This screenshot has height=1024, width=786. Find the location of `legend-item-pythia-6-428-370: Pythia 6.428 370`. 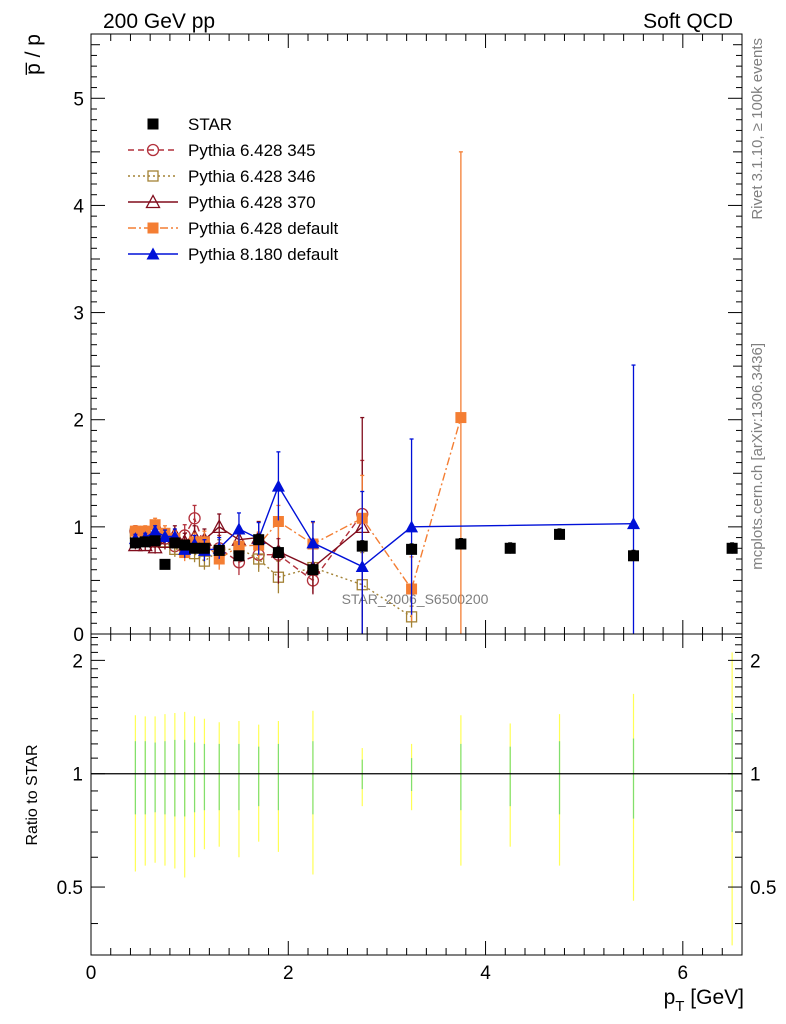

legend-item-pythia-6-428-370: Pythia 6.428 370 is located at coordinates (222, 202).